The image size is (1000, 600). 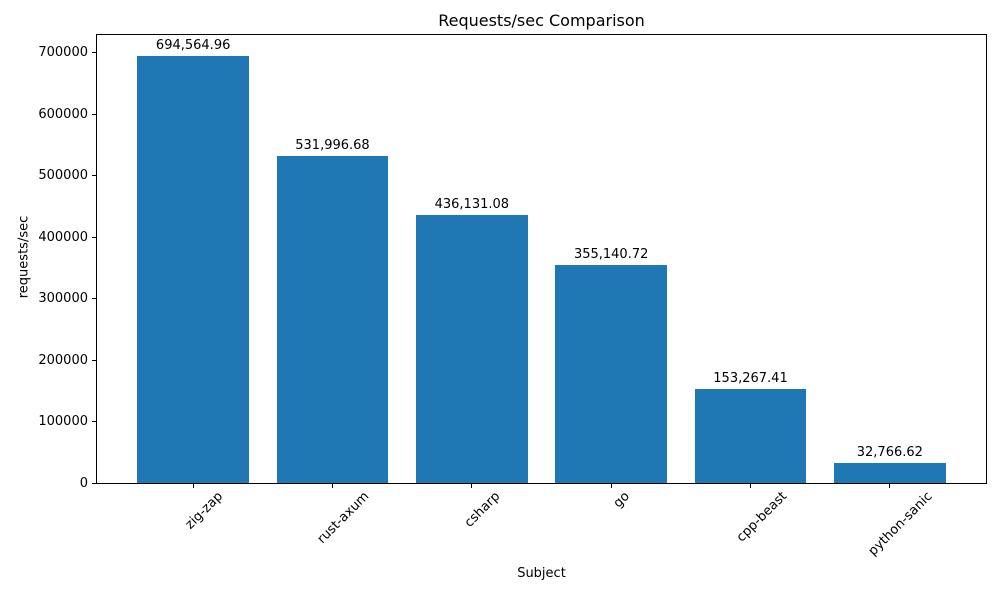 I want to click on bar-go, so click(x=611, y=373).